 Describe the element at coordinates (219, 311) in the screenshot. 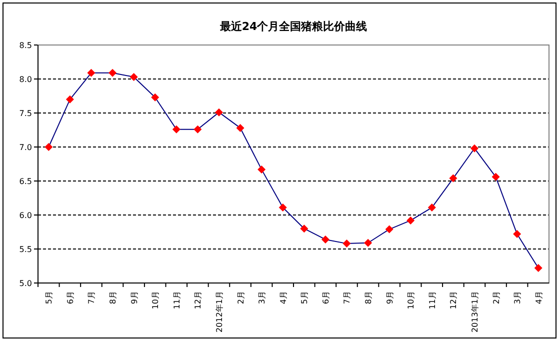

I see `x-tick-label: 2012年1月` at that location.